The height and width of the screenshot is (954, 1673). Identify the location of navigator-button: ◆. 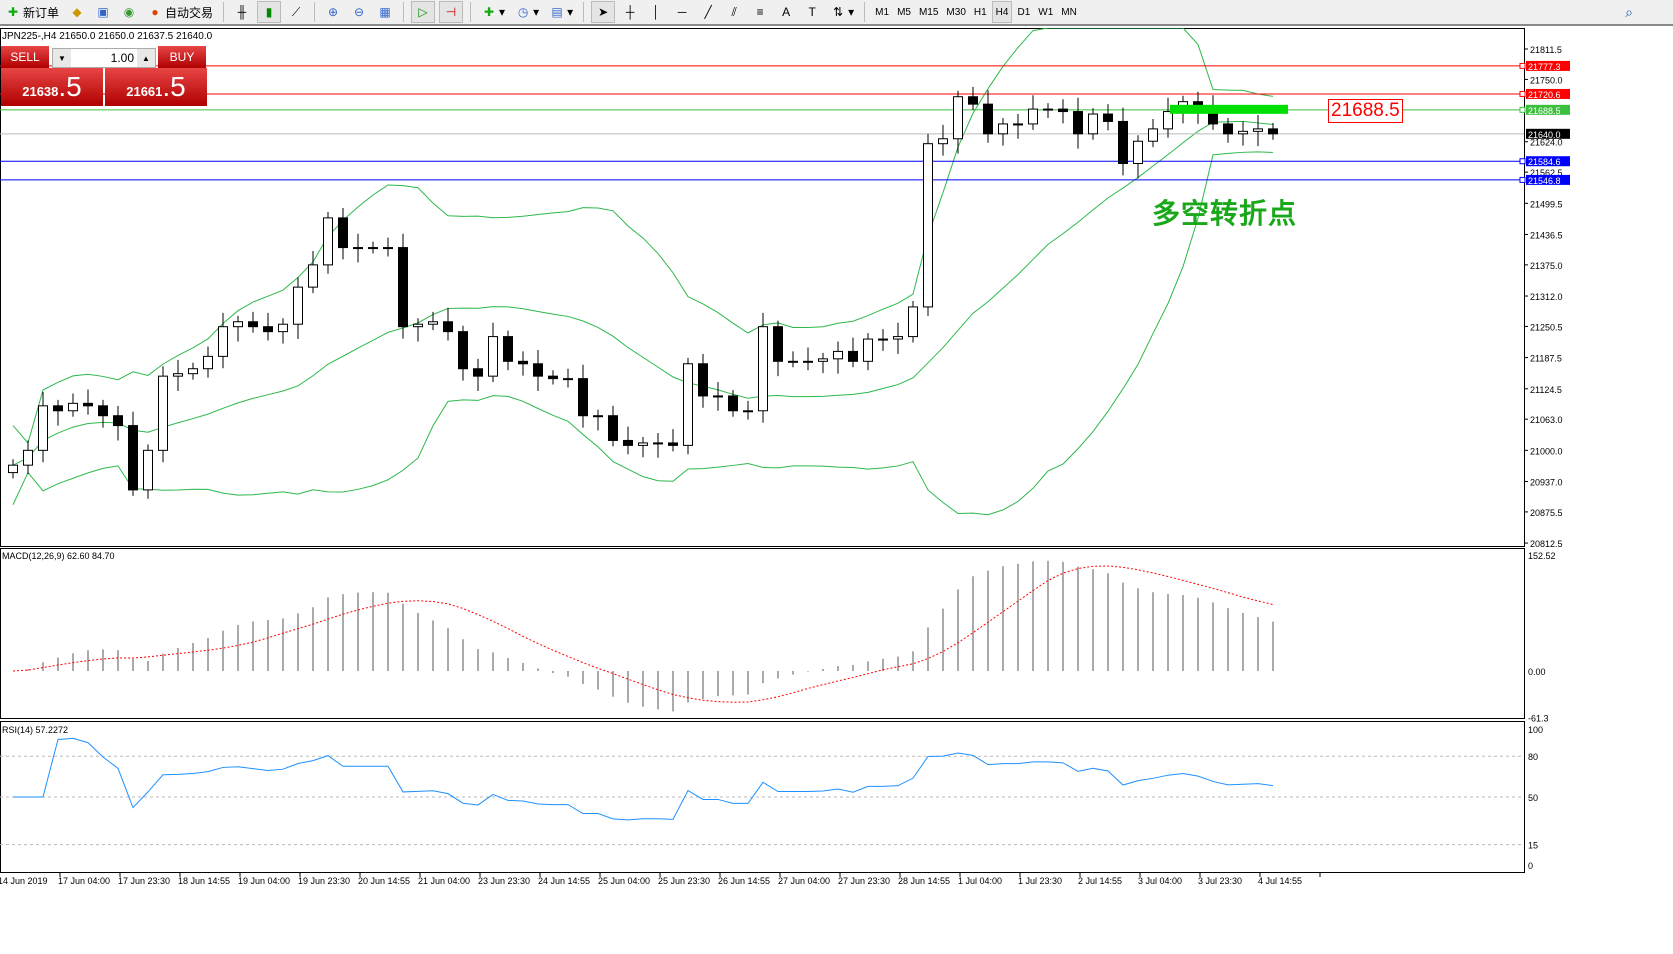
(77, 12).